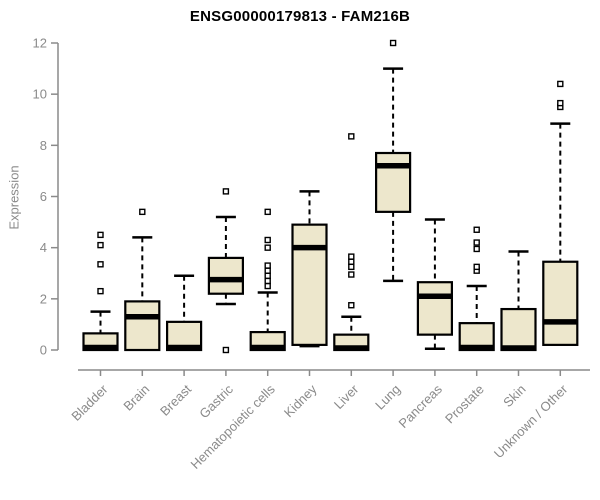 This screenshot has height=500, width=600. Describe the element at coordinates (300, 16) in the screenshot. I see `chart-title: ENSG00000179813 - FAM216B` at that location.